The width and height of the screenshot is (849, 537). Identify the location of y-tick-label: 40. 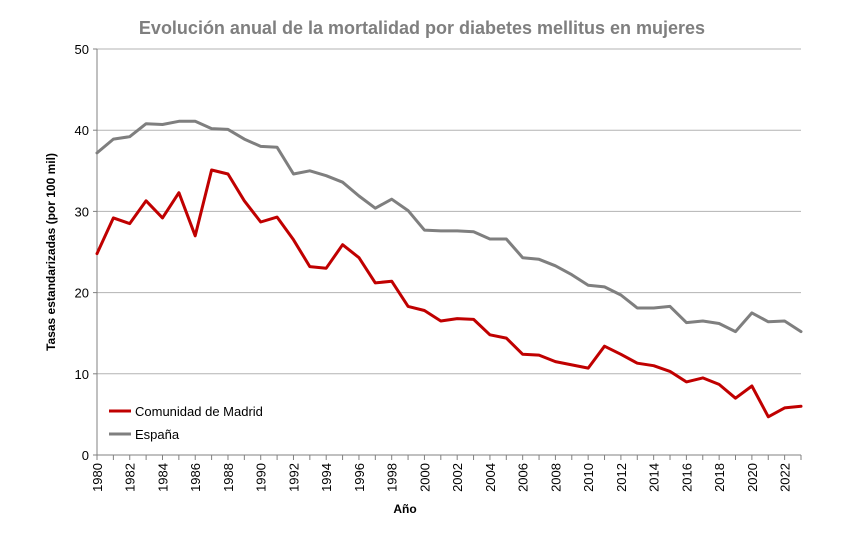
(82, 130).